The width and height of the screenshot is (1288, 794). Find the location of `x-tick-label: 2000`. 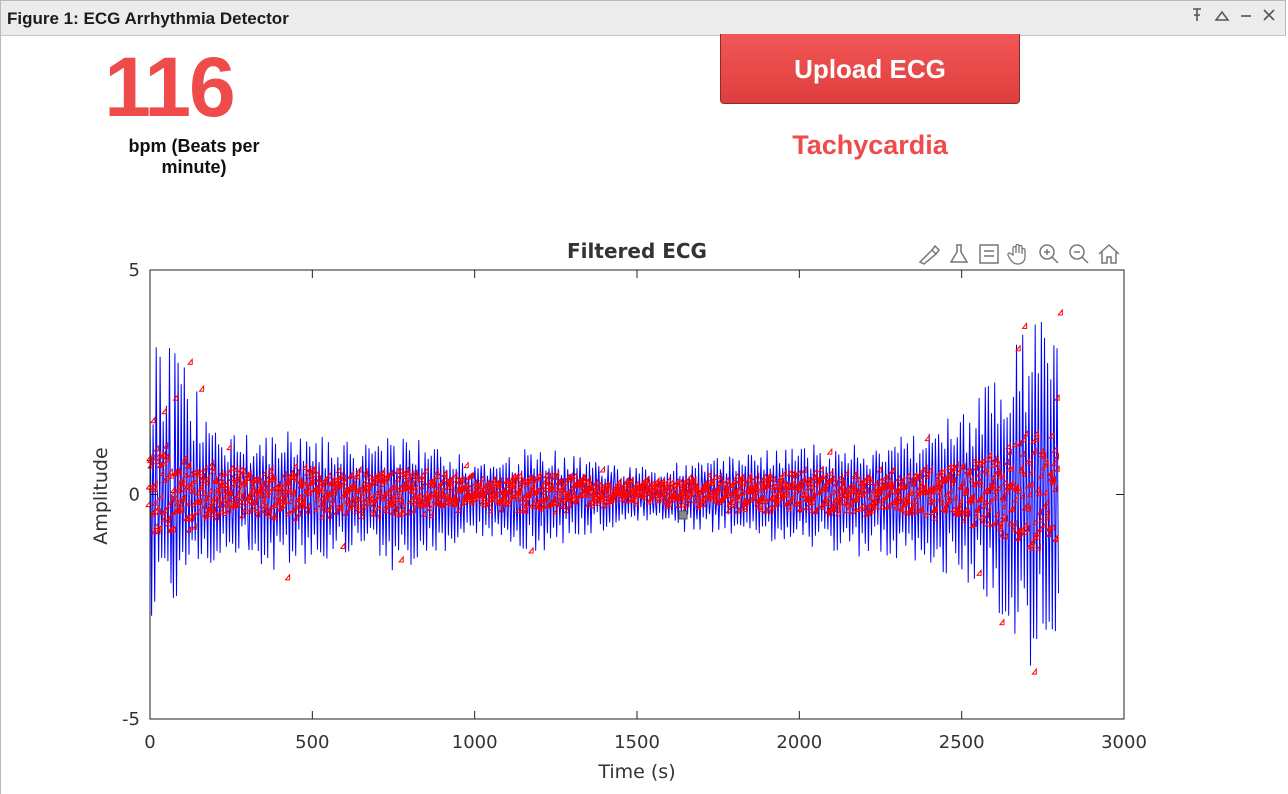

x-tick-label: 2000 is located at coordinates (799, 742).